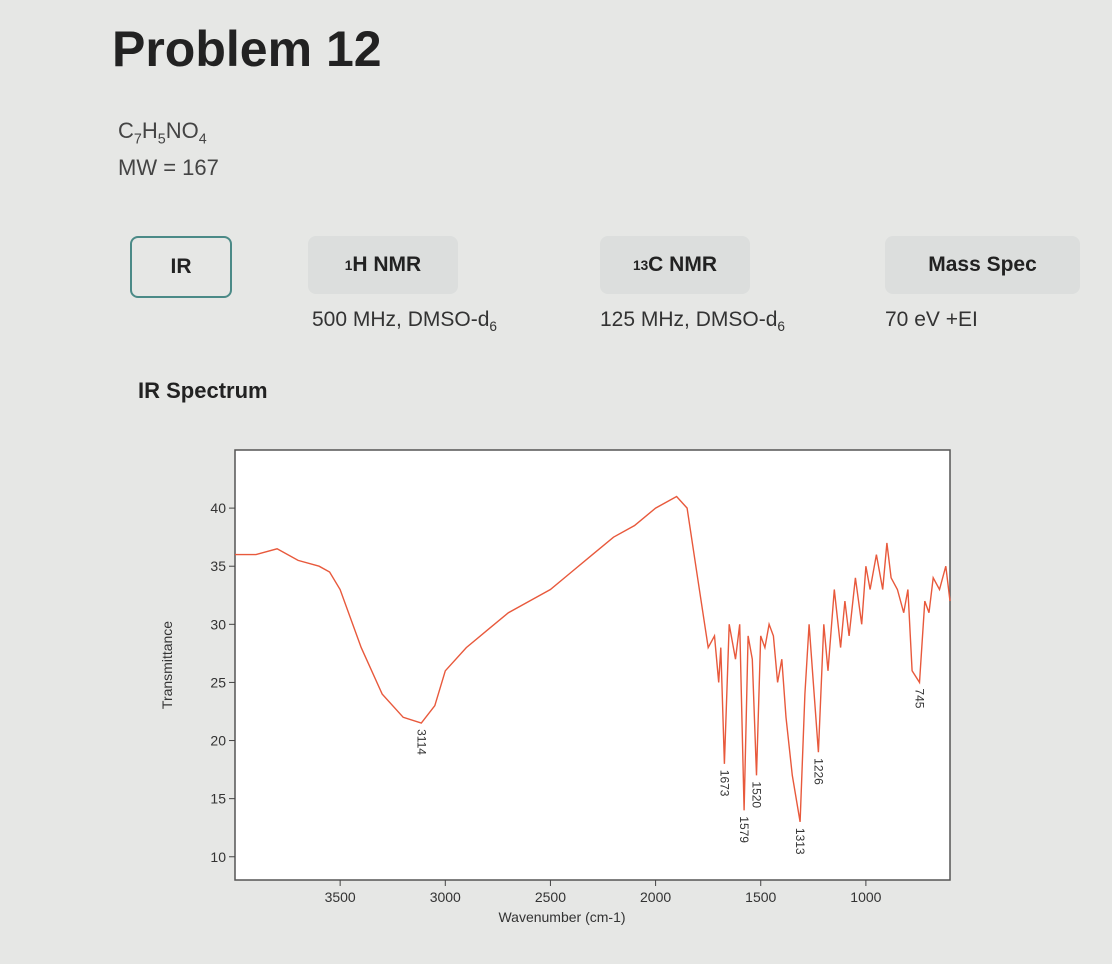  I want to click on peak-label: 1313, so click(800, 841).